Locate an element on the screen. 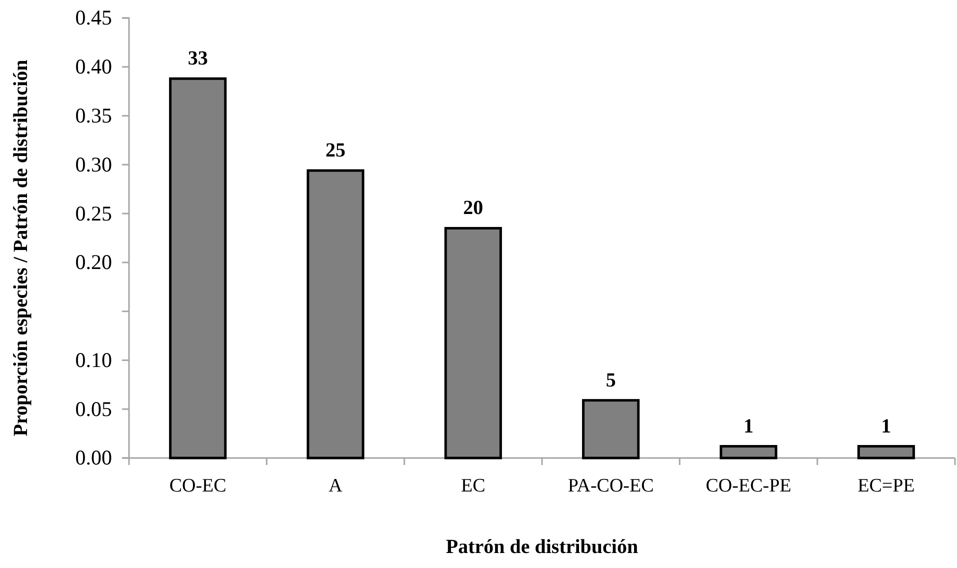 Image resolution: width=957 pixels, height=568 pixels. x-tick-label: CO-EC-PE is located at coordinates (749, 485).